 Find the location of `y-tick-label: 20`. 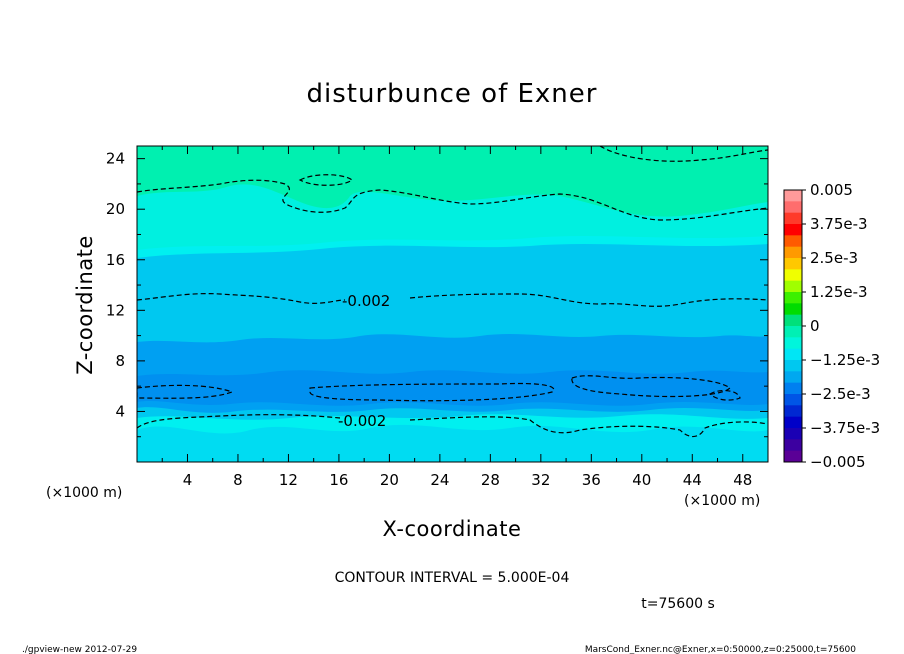

y-tick-label: 20 is located at coordinates (115, 209).